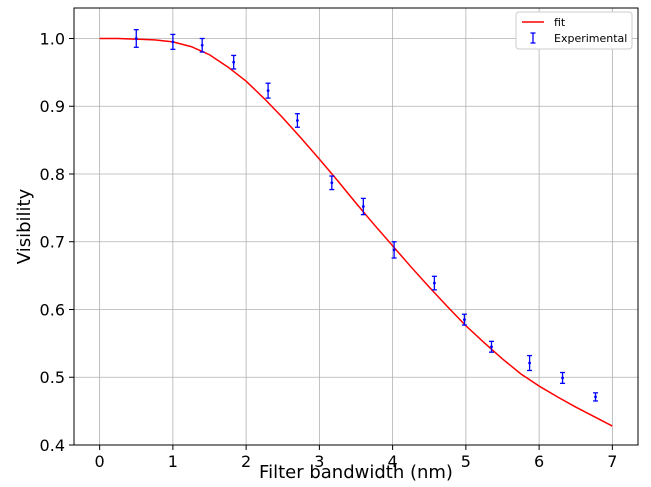 The width and height of the screenshot is (651, 487). Describe the element at coordinates (52, 38) in the screenshot. I see `y-tick-label: 1.0` at that location.